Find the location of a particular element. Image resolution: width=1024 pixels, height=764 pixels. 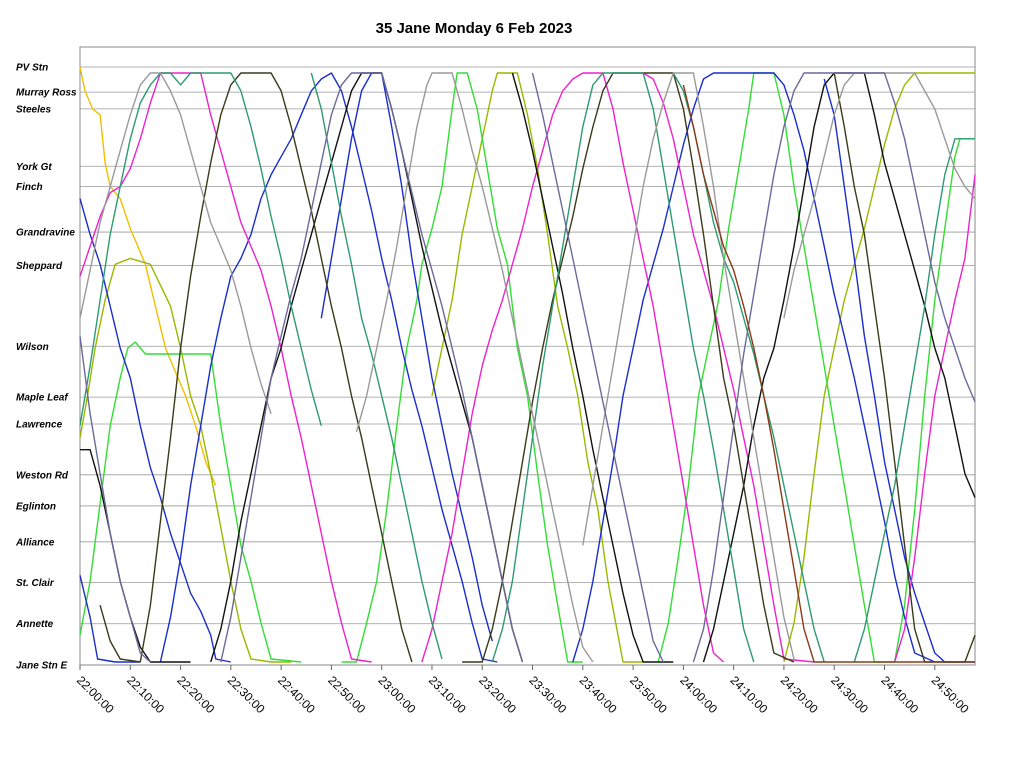

x-tick-label: 23:50:00 is located at coordinates (648, 694).